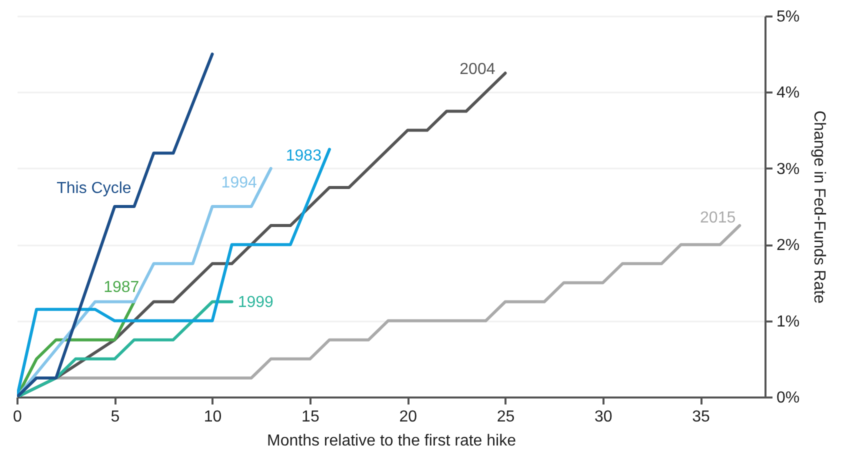 Image resolution: width=857 pixels, height=474 pixels. What do you see at coordinates (17, 417) in the screenshot?
I see `x-tick-label: 0` at bounding box center [17, 417].